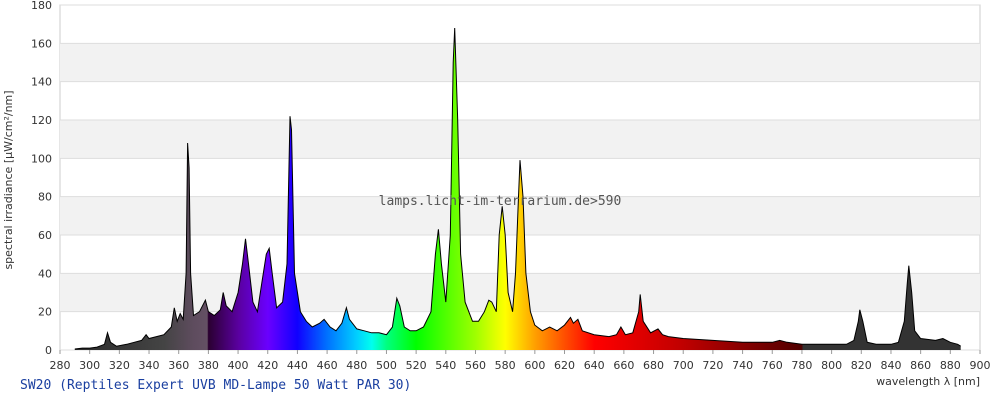 The width and height of the screenshot is (1000, 400). I want to click on x-tick-label: 500, so click(386, 365).